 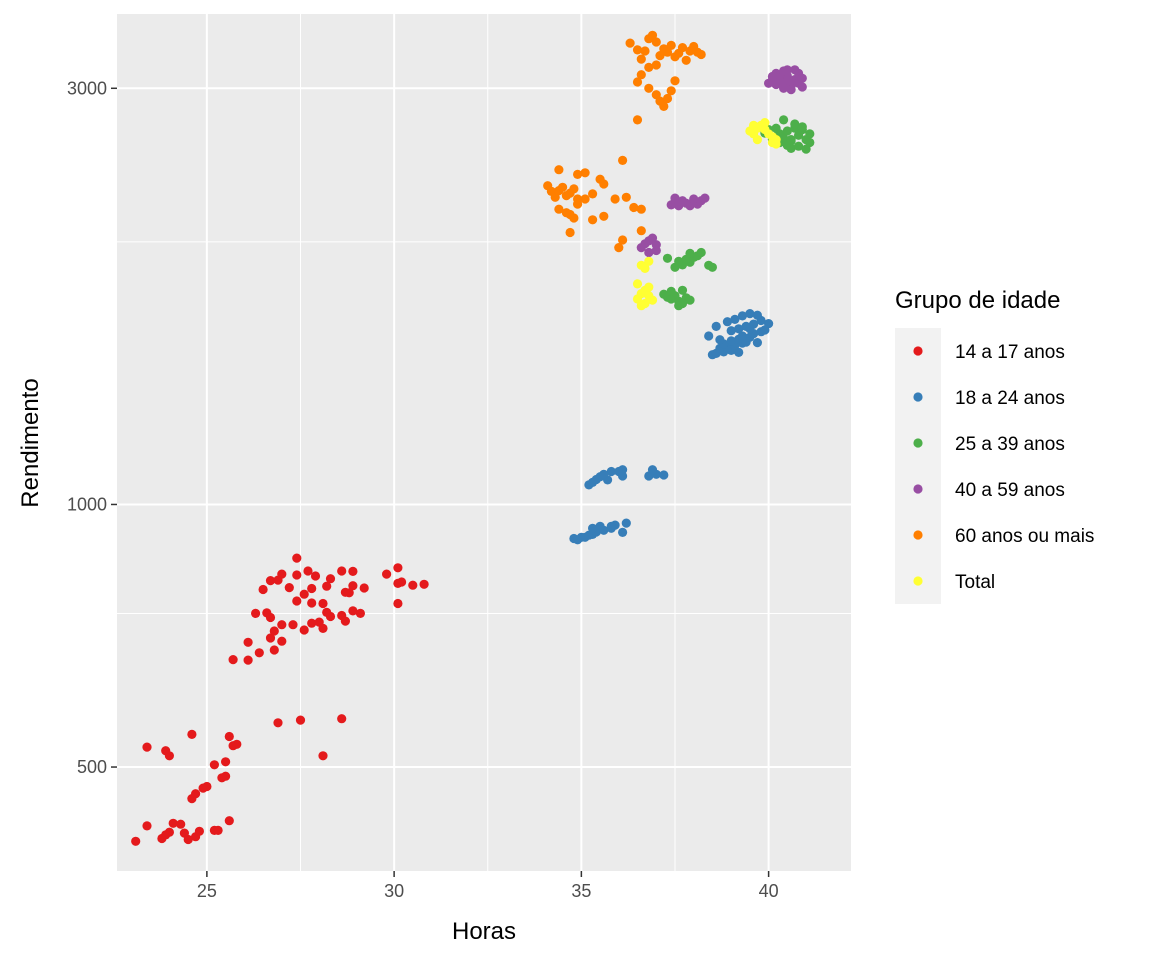 What do you see at coordinates (581, 891) in the screenshot?
I see `x-tick-label: 35` at bounding box center [581, 891].